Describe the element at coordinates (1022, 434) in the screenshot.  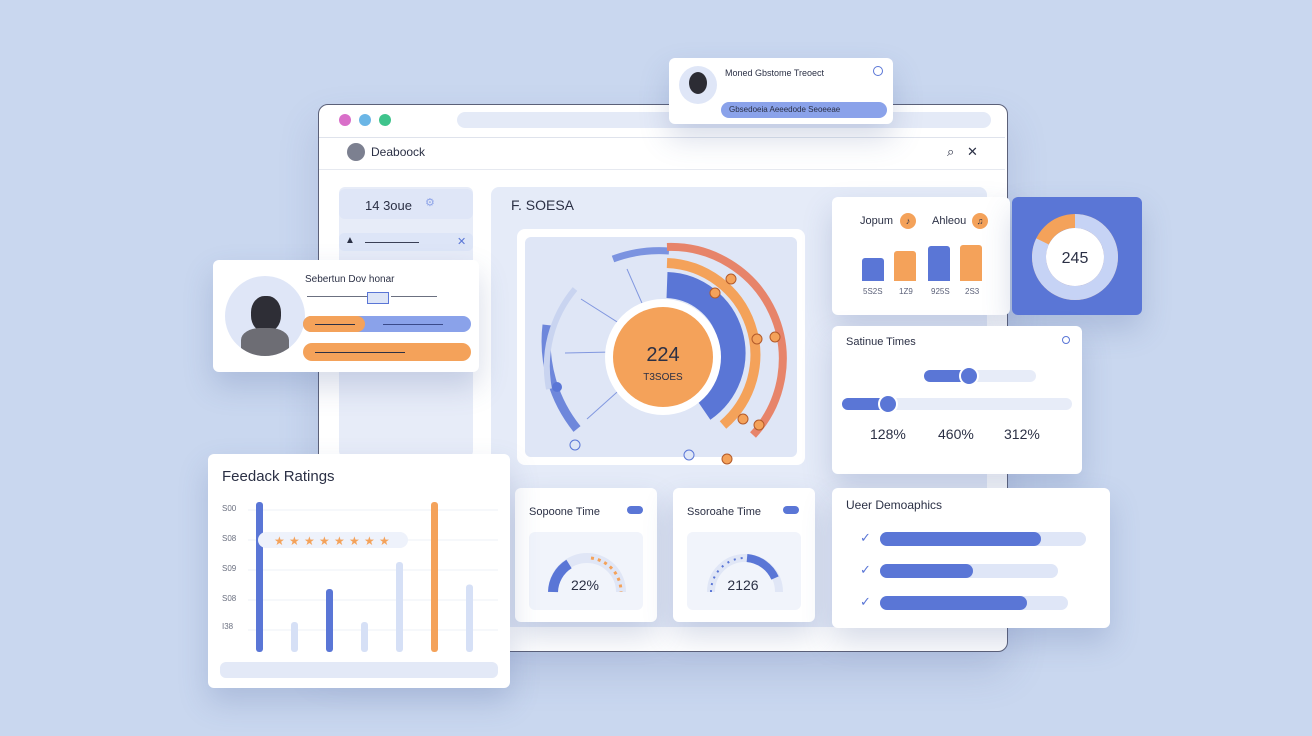
I see `stat-value: 312%` at that location.